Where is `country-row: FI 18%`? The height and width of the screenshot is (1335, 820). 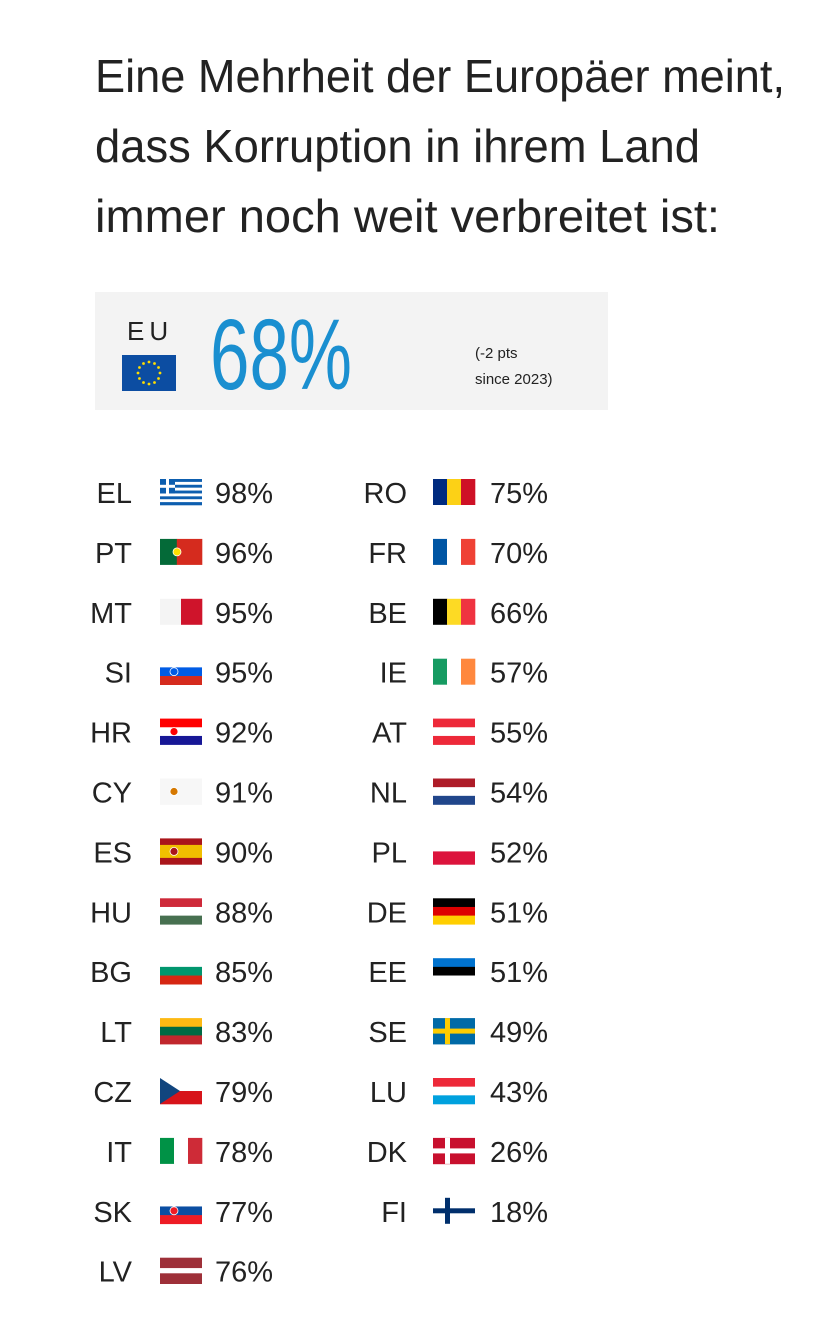 country-row: FI 18% is located at coordinates (464, 1213).